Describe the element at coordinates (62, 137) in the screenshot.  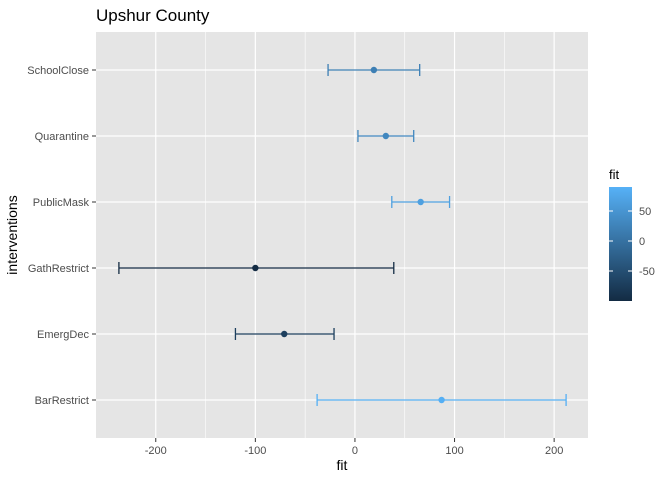
I see `y-tick-label: Quarantine` at that location.